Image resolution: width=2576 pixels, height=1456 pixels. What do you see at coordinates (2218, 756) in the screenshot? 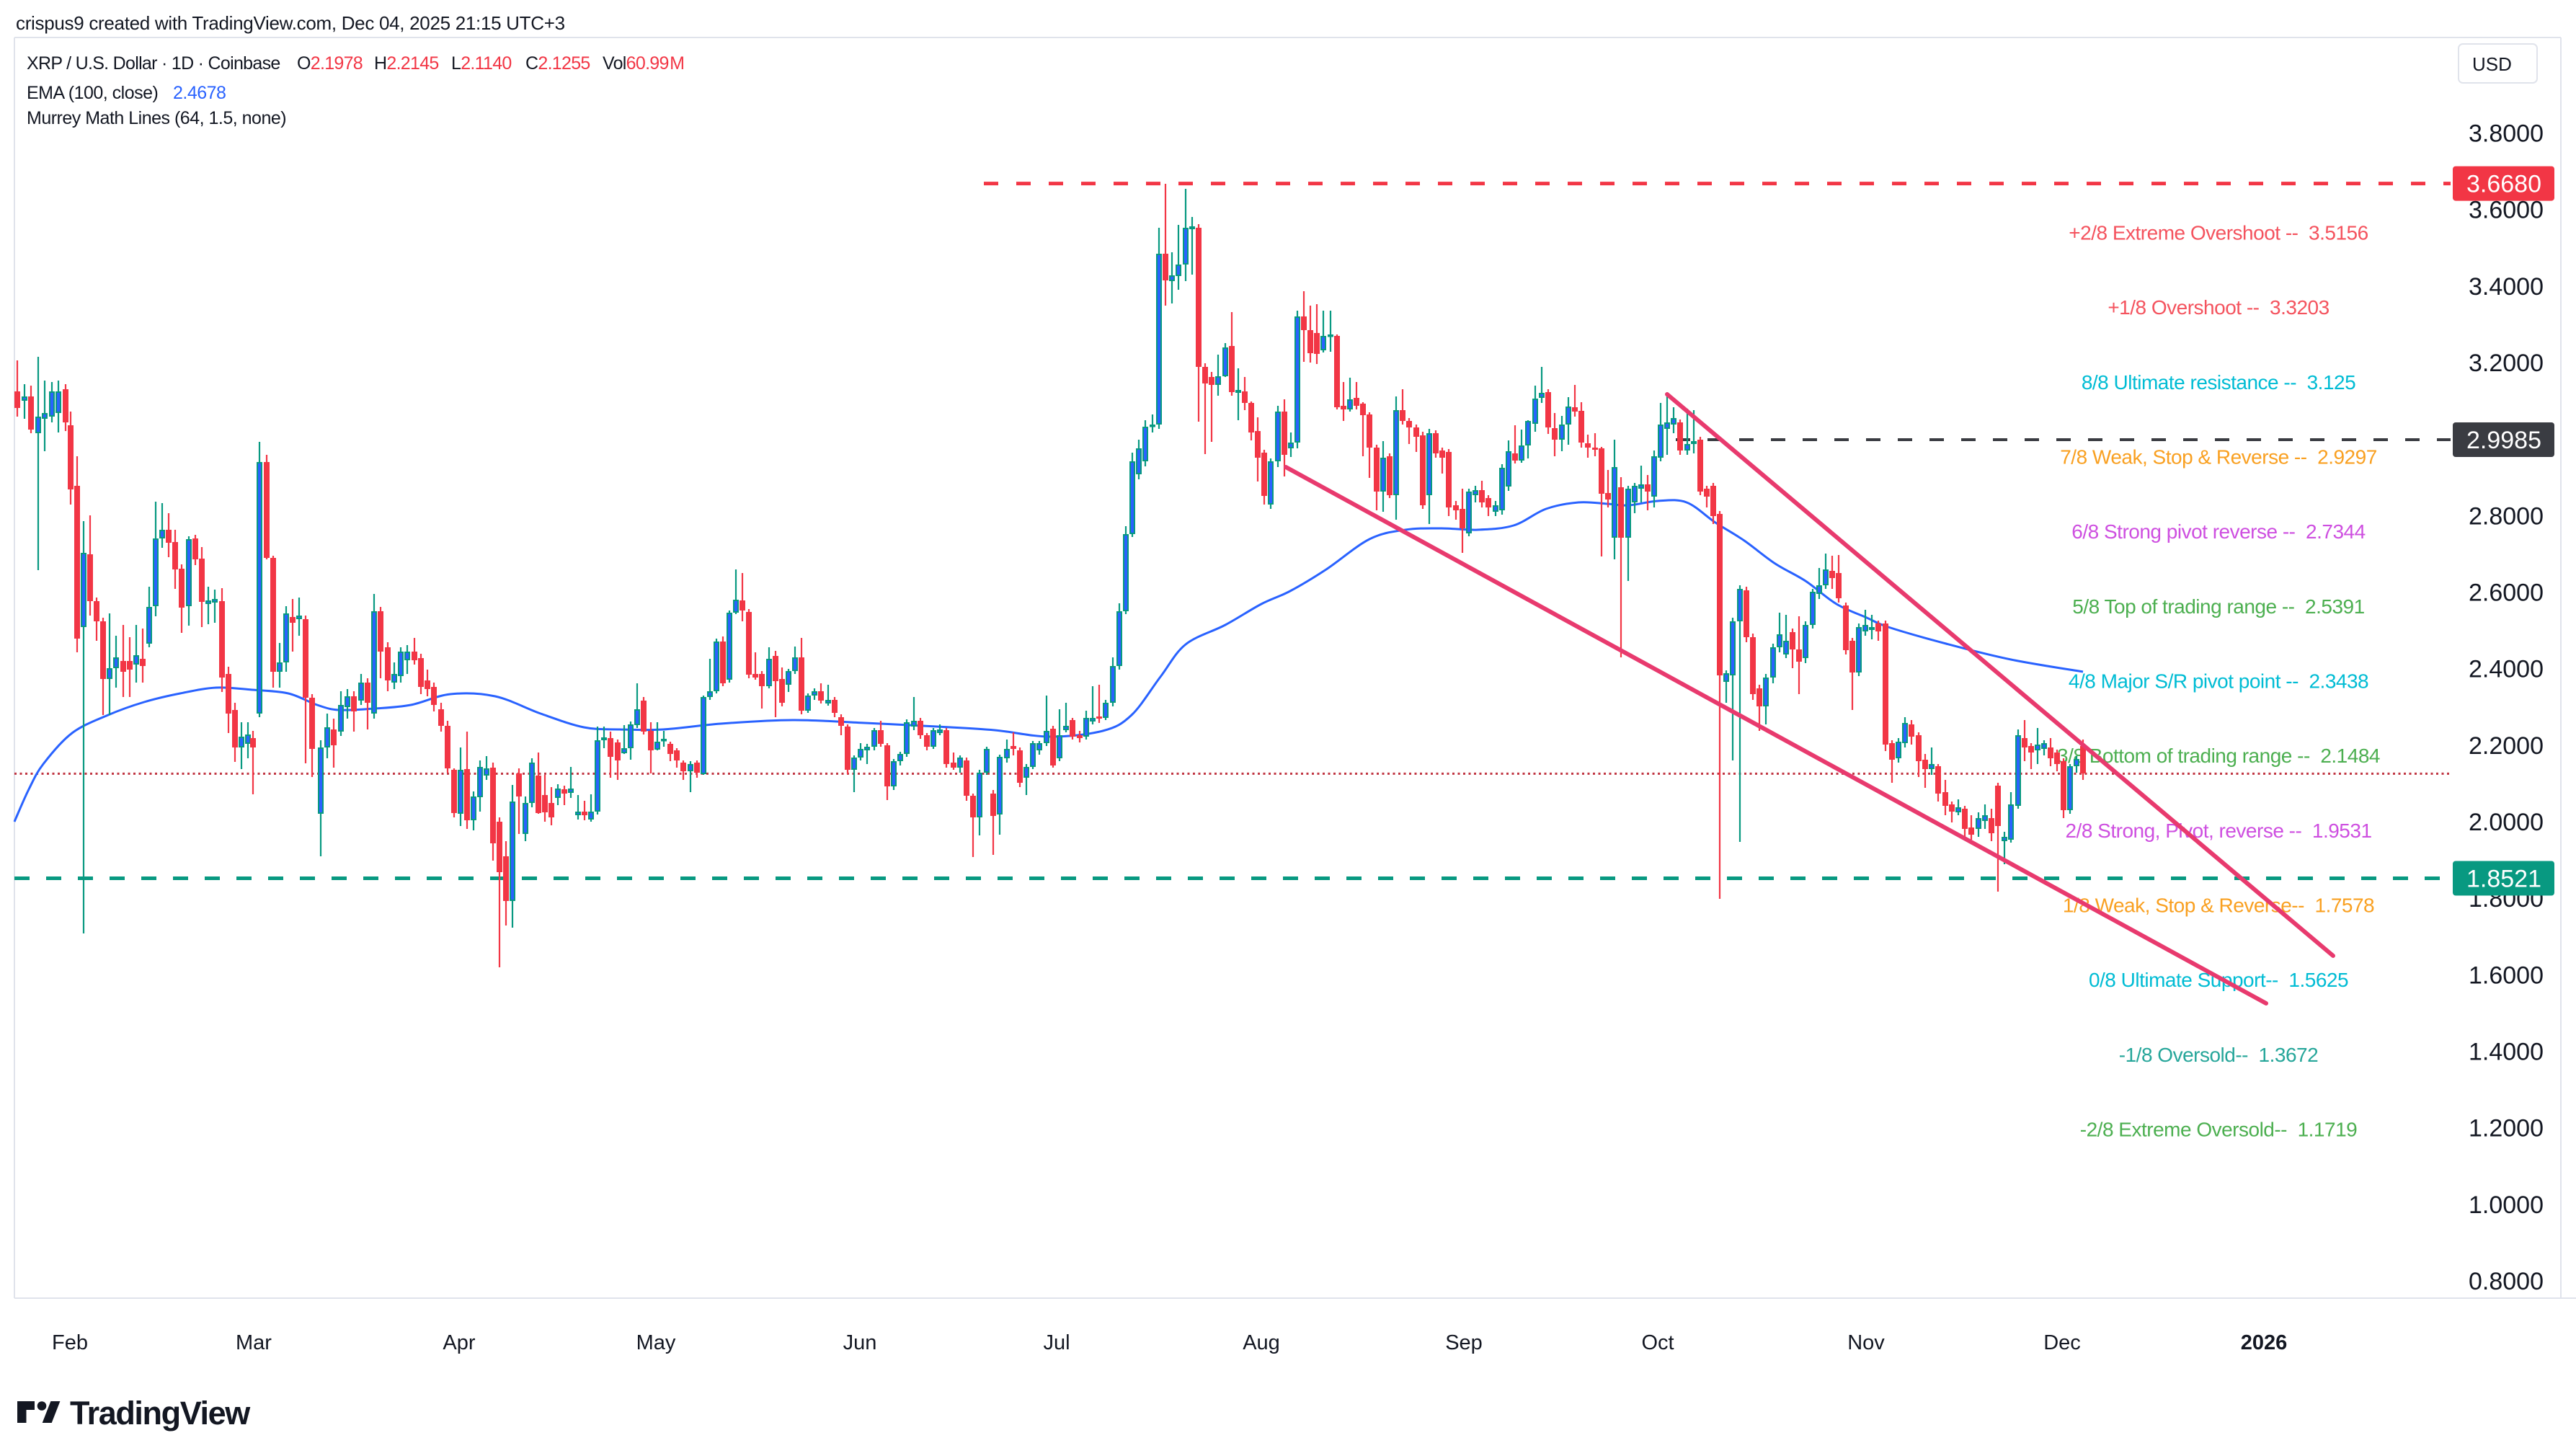
I see `svg-text:3/8 Bottom of trading range --: 3/8 Bottom of trading range -- 2.1484` at bounding box center [2218, 756].